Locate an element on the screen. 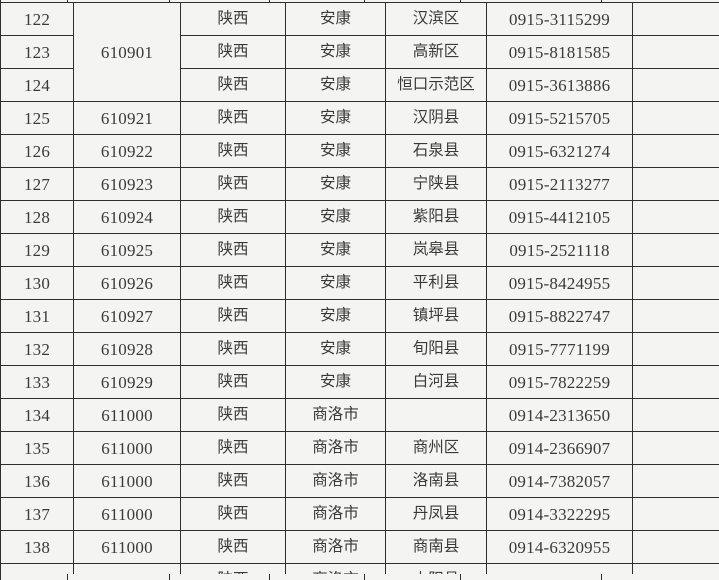  cell-phone: 0915-3613886 is located at coordinates (559, 85).